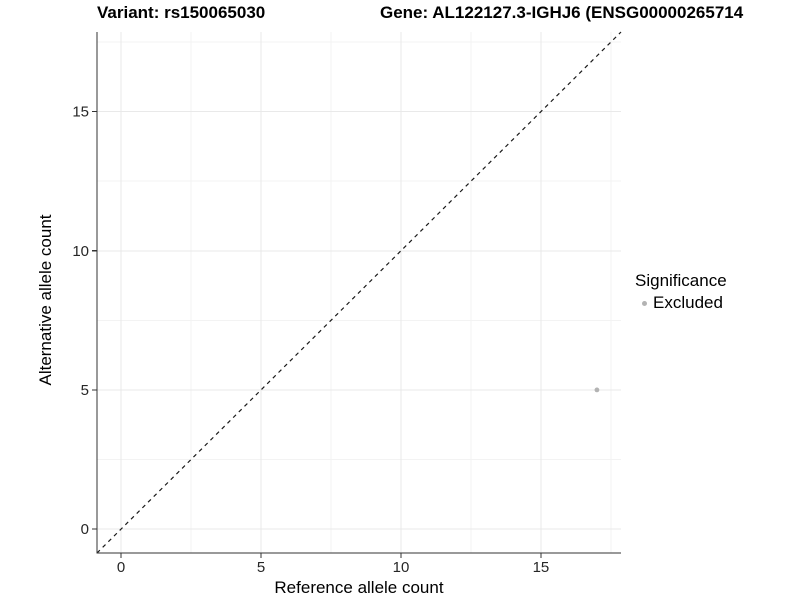 The image size is (800, 600). I want to click on x-axis-title: Reference allele count, so click(359, 587).